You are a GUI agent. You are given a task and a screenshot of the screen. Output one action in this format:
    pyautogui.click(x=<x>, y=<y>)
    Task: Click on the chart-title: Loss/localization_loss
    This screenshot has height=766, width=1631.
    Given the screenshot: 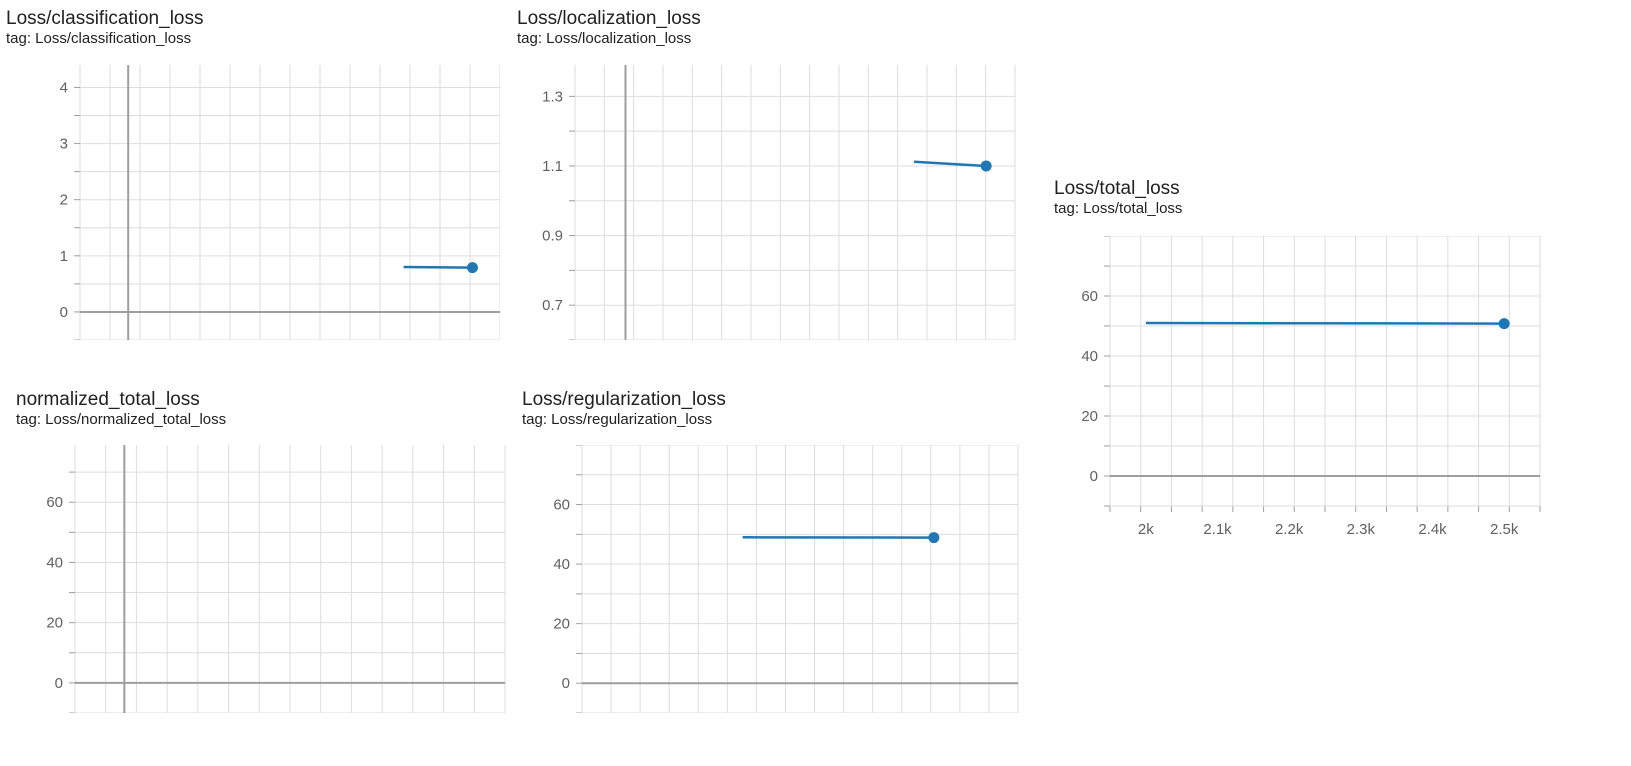 What is the action you would take?
    pyautogui.click(x=609, y=18)
    